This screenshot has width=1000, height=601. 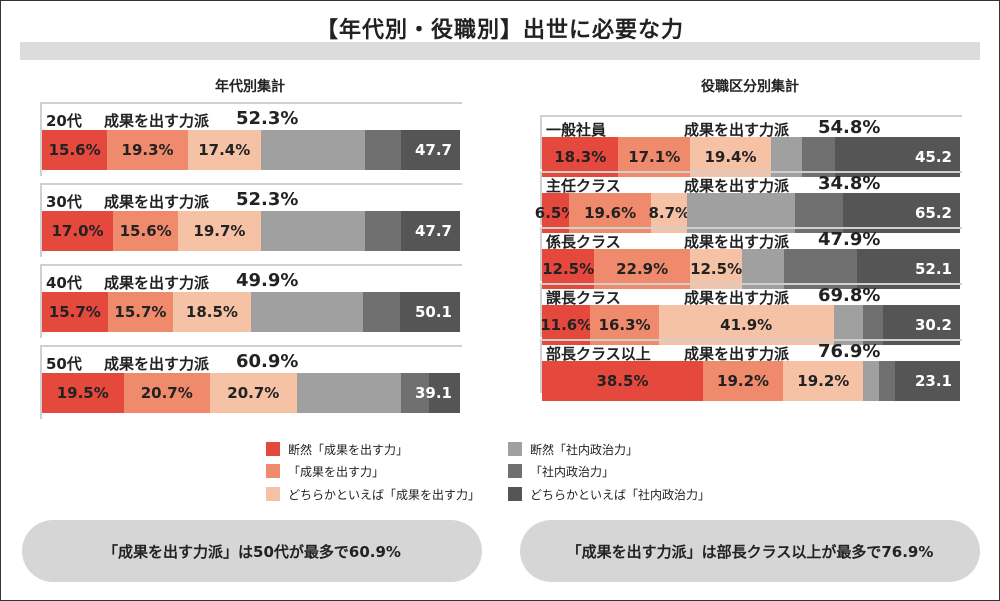 What do you see at coordinates (384, 495) in the screenshot?
I see `legend-label: どちらかといえば「成果を出す力」` at bounding box center [384, 495].